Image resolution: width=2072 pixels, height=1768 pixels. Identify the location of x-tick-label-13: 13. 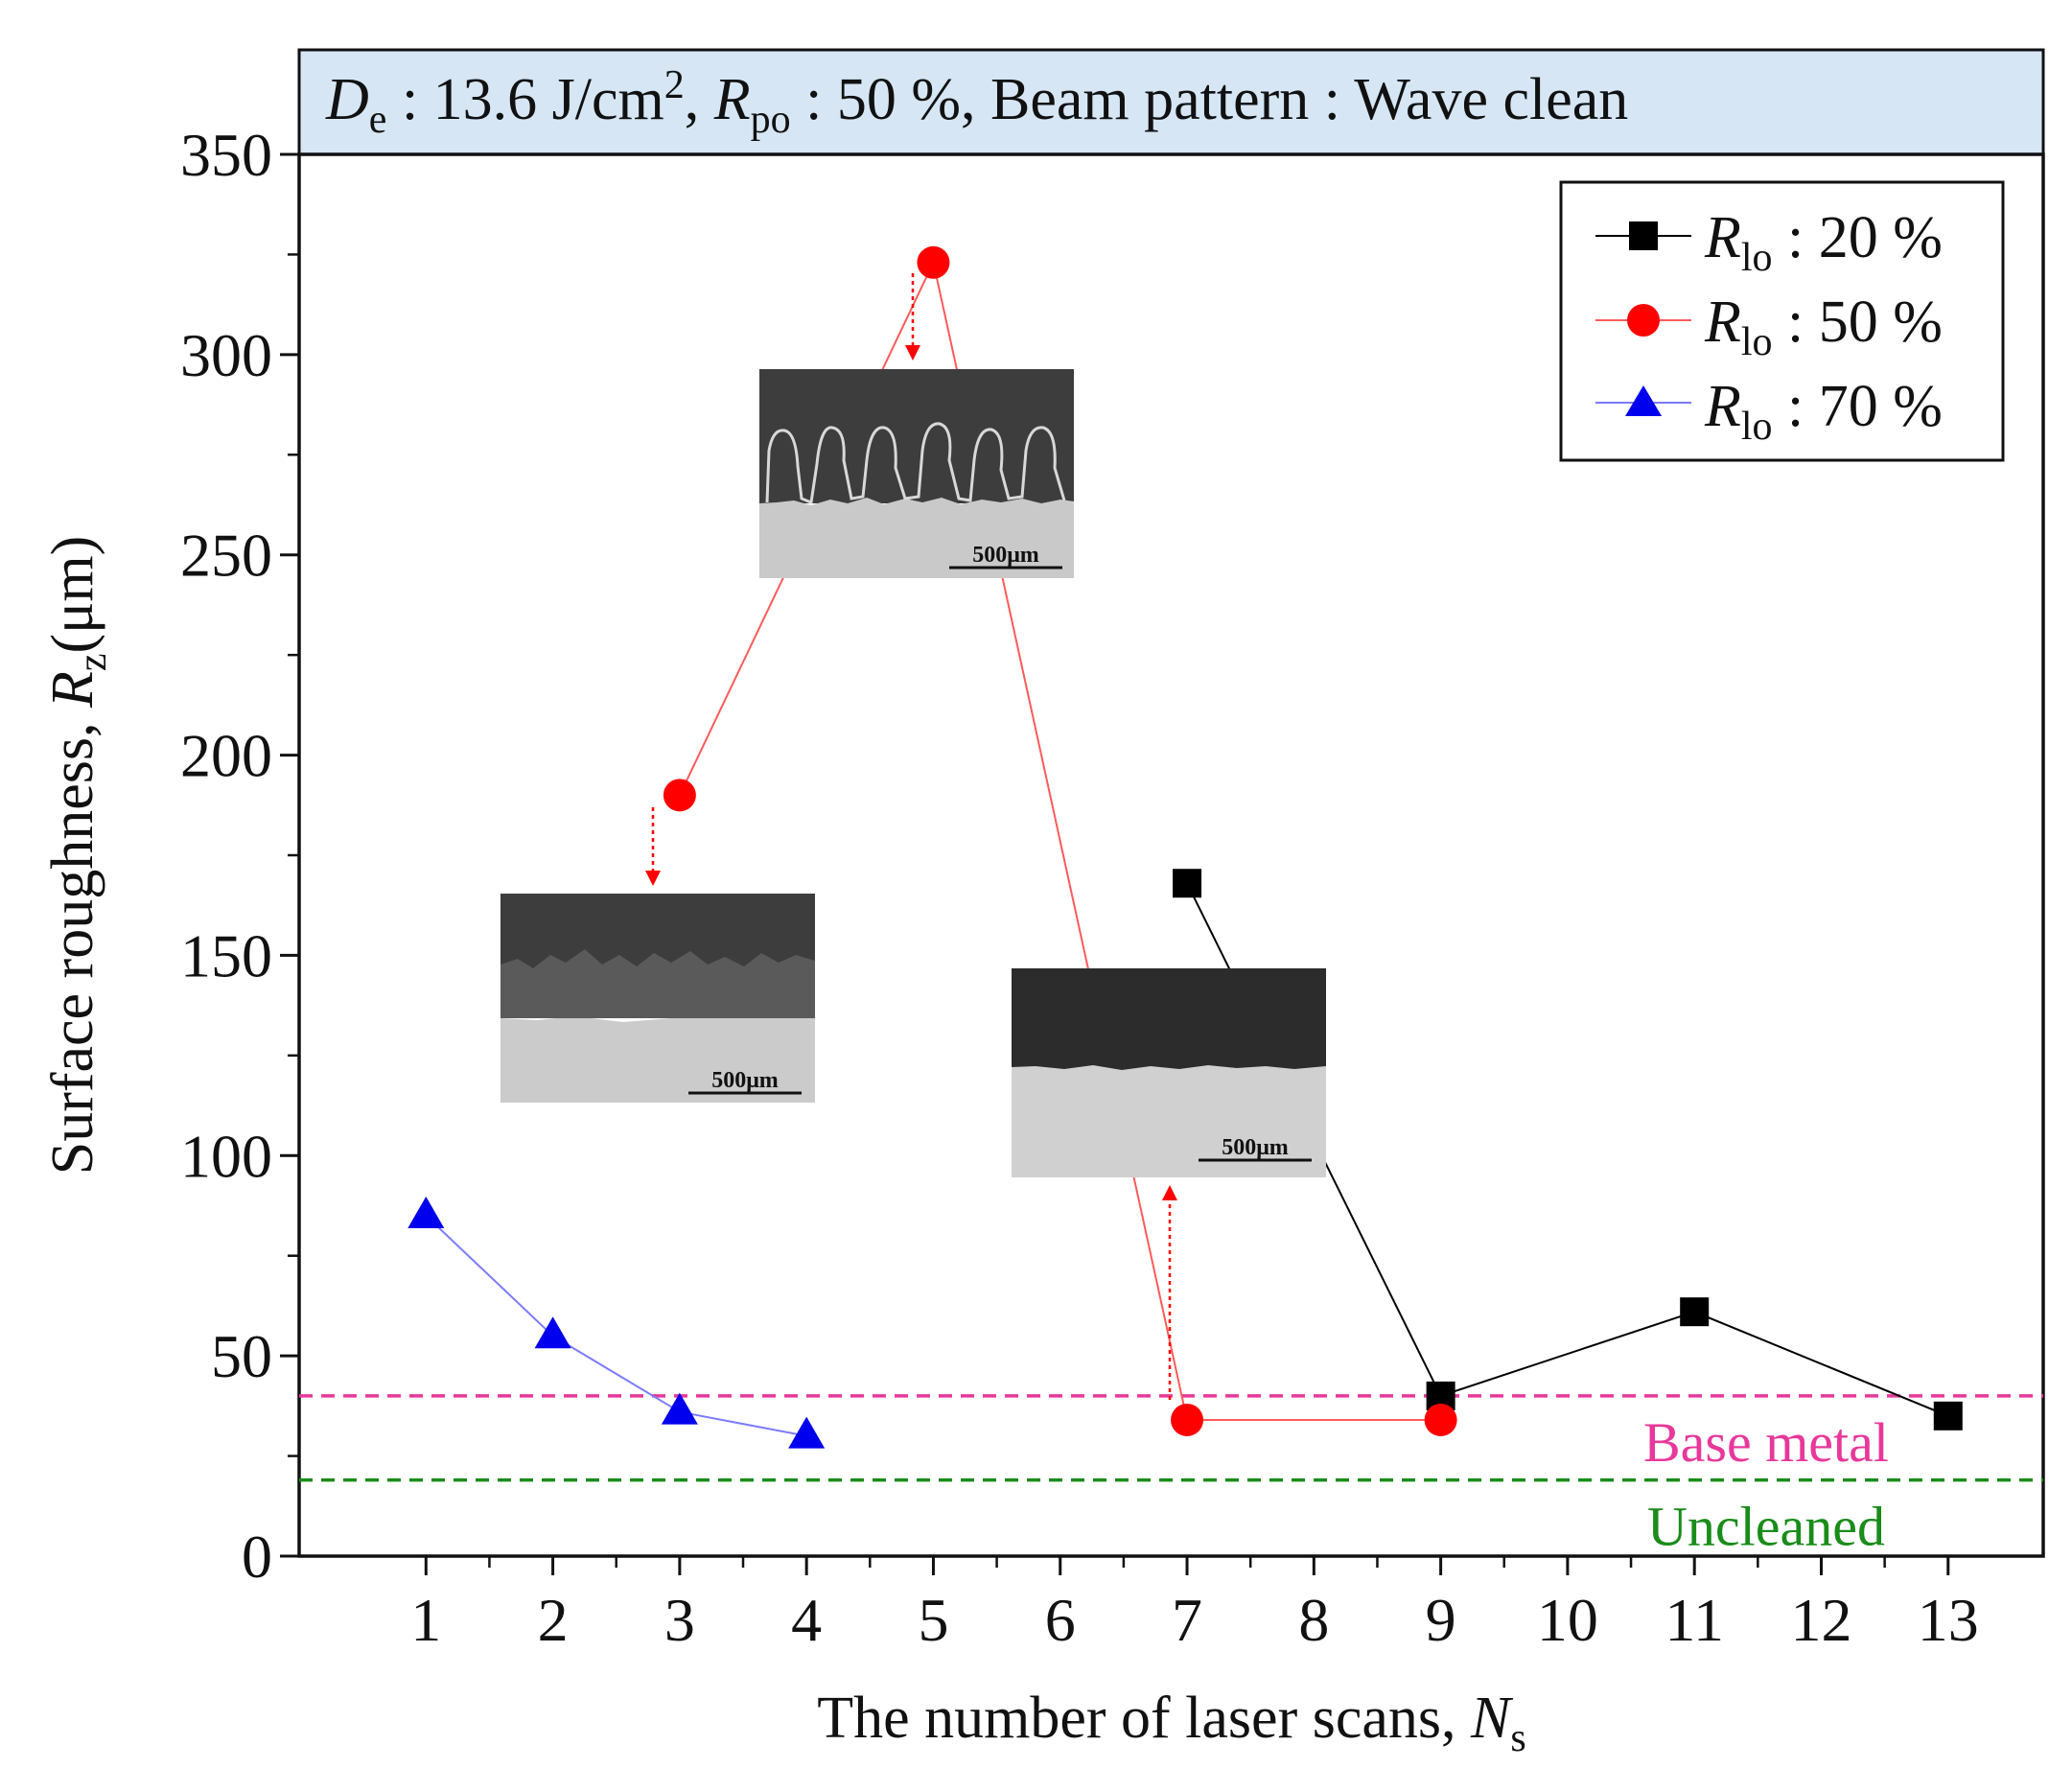
(1948, 1620).